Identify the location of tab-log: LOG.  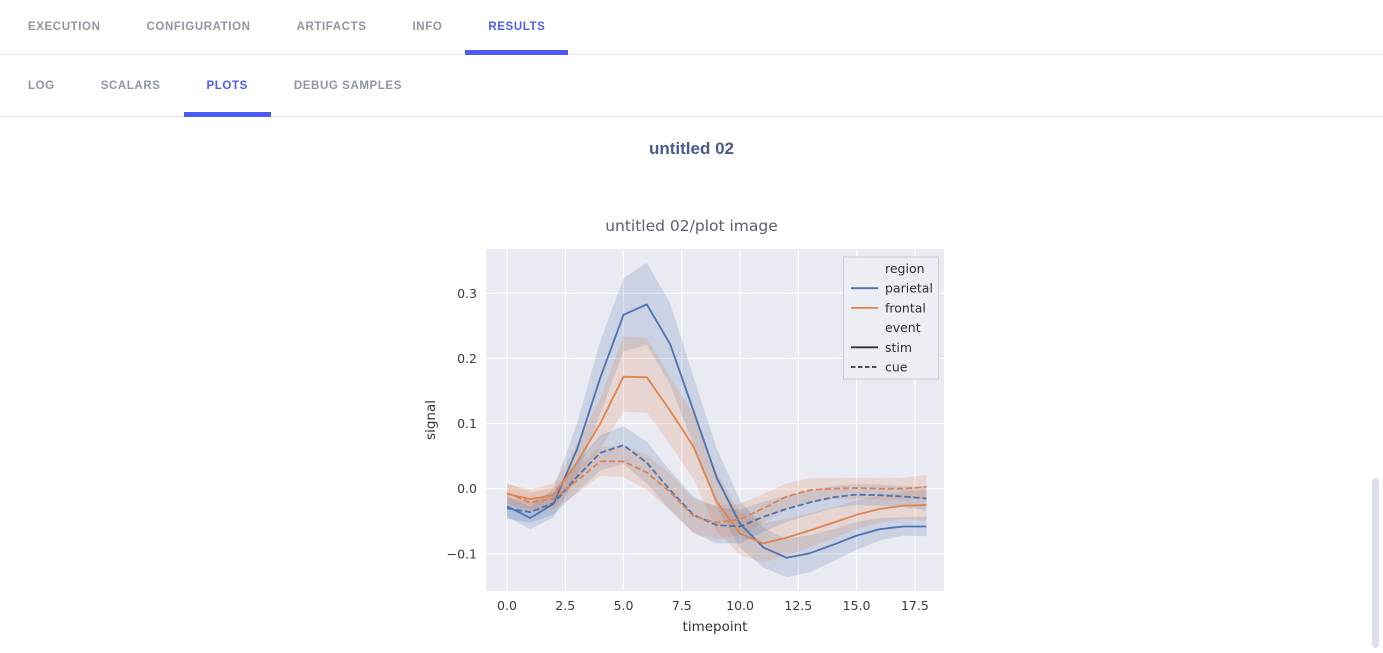
(41, 85).